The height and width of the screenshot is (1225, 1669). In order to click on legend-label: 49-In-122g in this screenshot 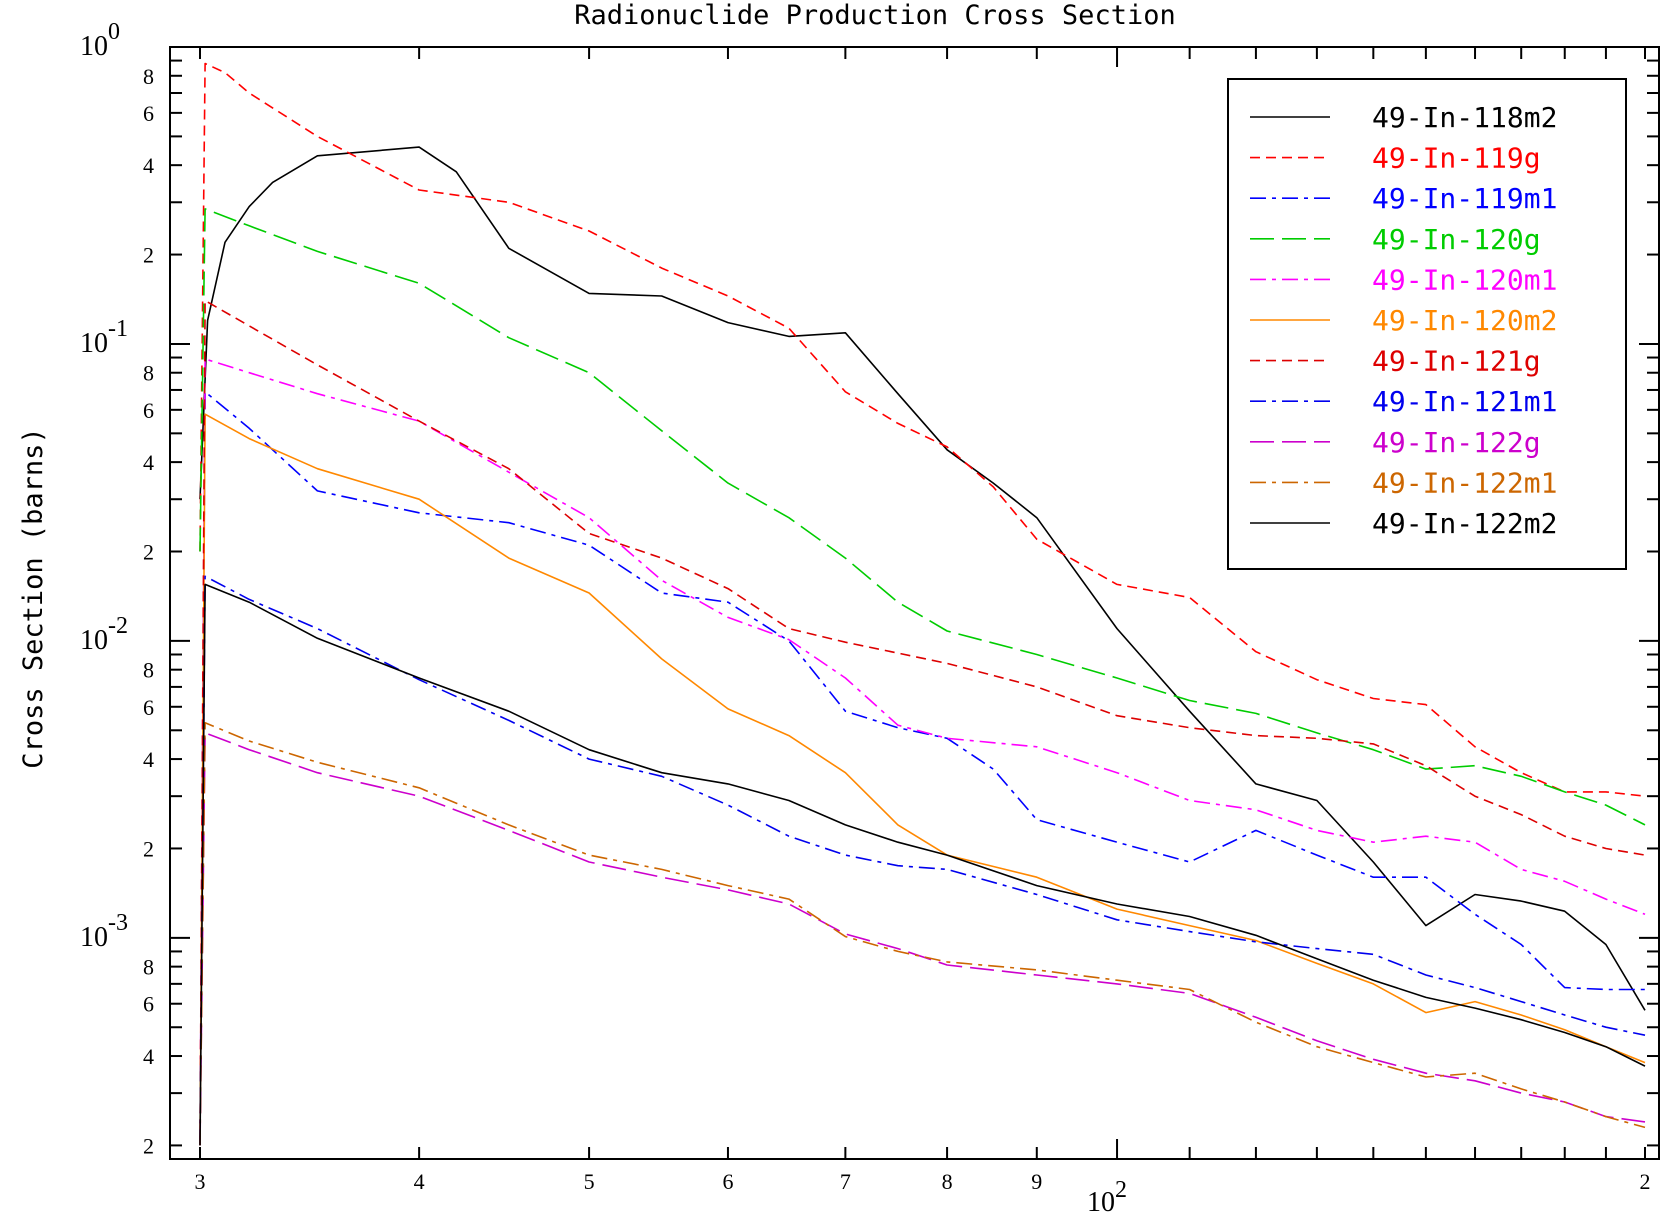, I will do `click(1456, 442)`.